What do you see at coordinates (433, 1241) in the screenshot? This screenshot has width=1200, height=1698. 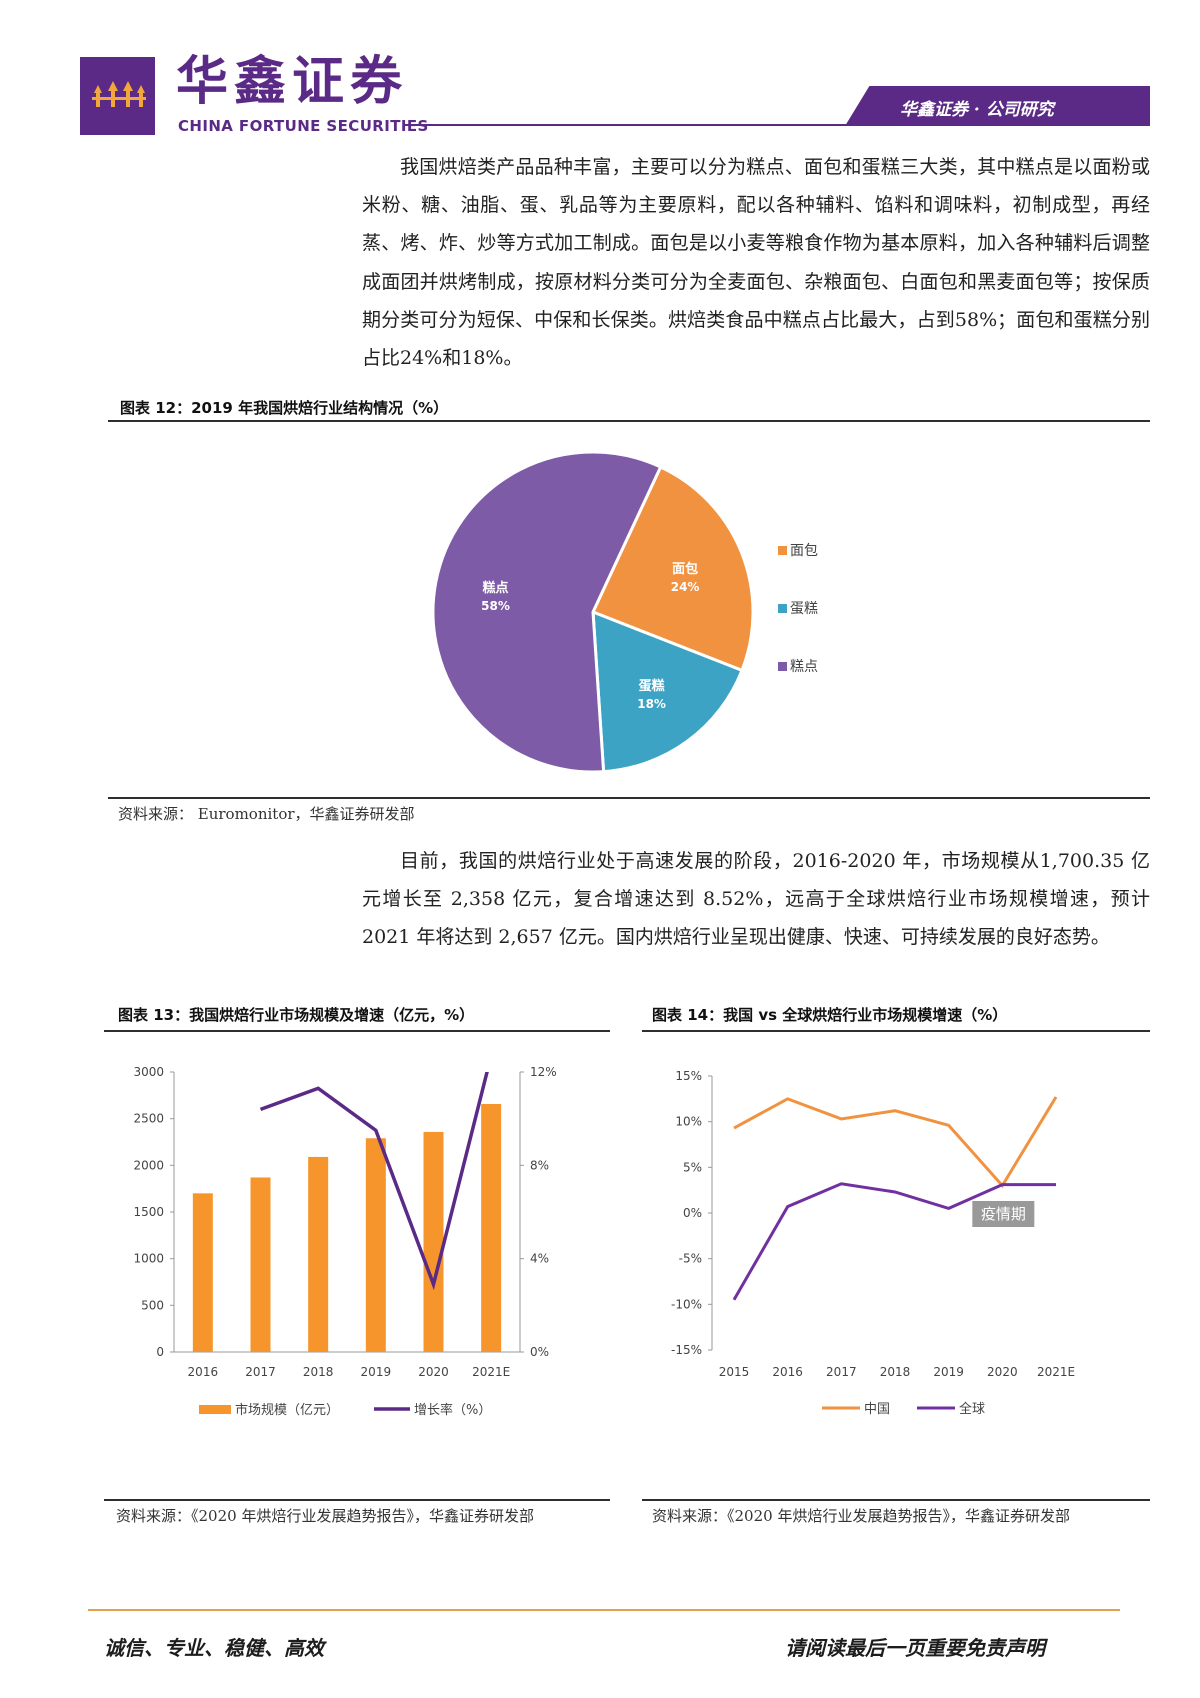 I see `bar-2020` at bounding box center [433, 1241].